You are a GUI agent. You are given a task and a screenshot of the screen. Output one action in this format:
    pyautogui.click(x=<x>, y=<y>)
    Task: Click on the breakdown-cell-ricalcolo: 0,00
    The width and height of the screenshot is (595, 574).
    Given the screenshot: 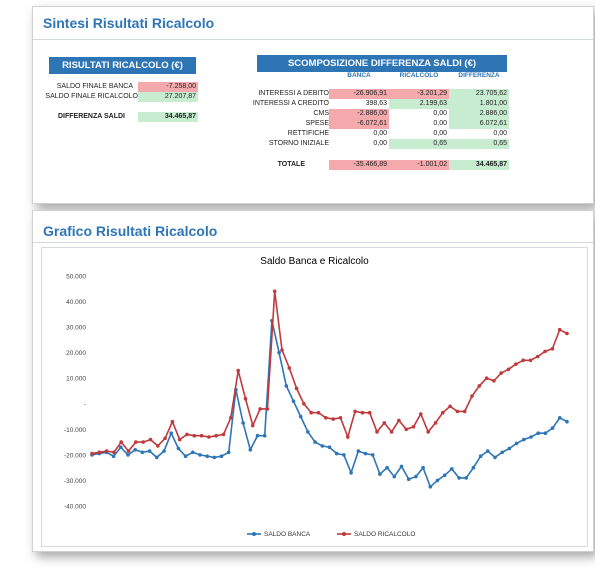 What is the action you would take?
    pyautogui.click(x=440, y=133)
    